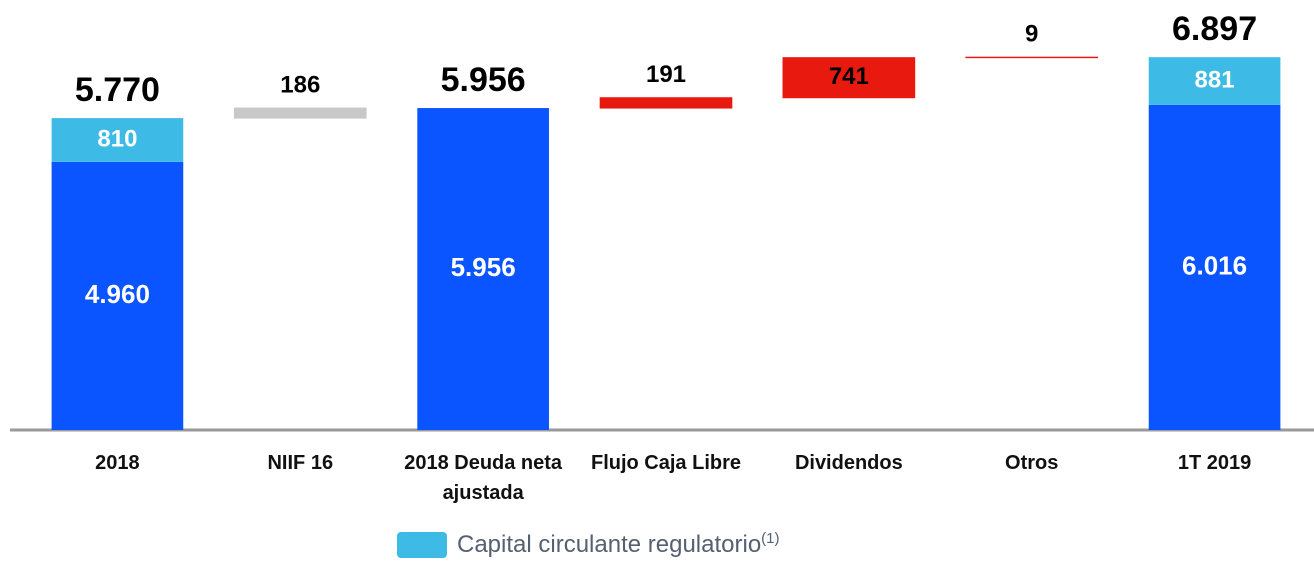 This screenshot has height=562, width=1314. Describe the element at coordinates (770, 538) in the screenshot. I see `legend-superscript: (1)` at that location.